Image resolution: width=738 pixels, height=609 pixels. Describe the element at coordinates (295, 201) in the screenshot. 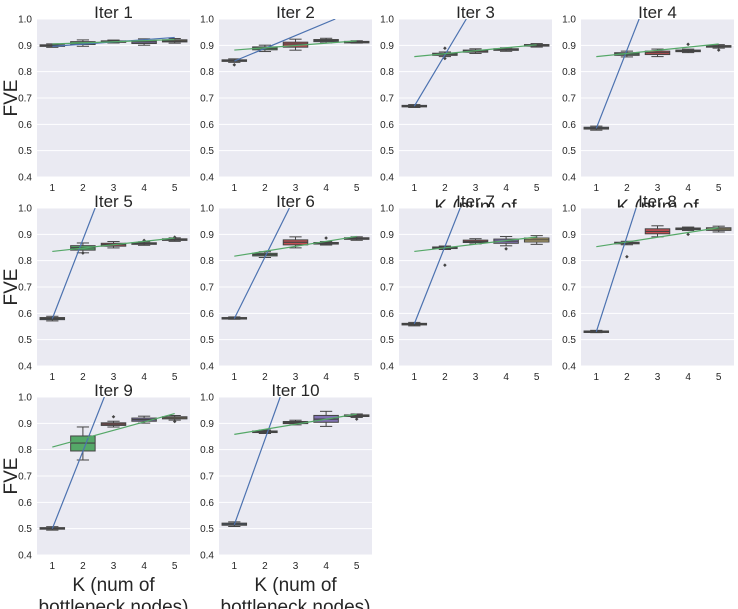

I see `subplot-title: Iter 6` at that location.